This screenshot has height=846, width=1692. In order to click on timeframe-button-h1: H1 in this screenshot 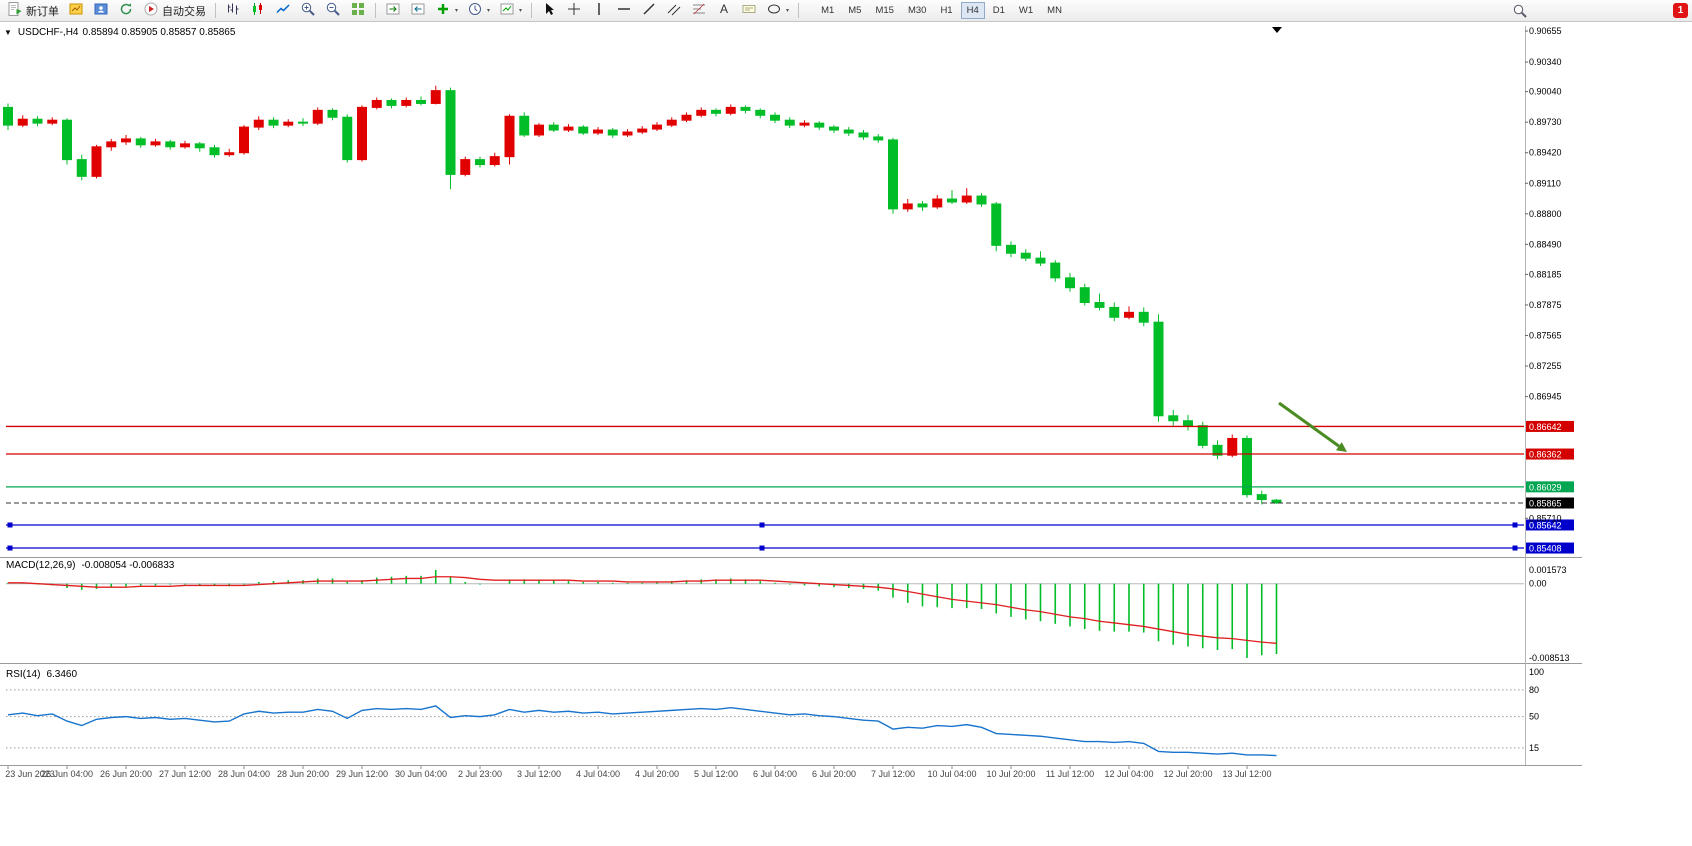, I will do `click(946, 10)`.